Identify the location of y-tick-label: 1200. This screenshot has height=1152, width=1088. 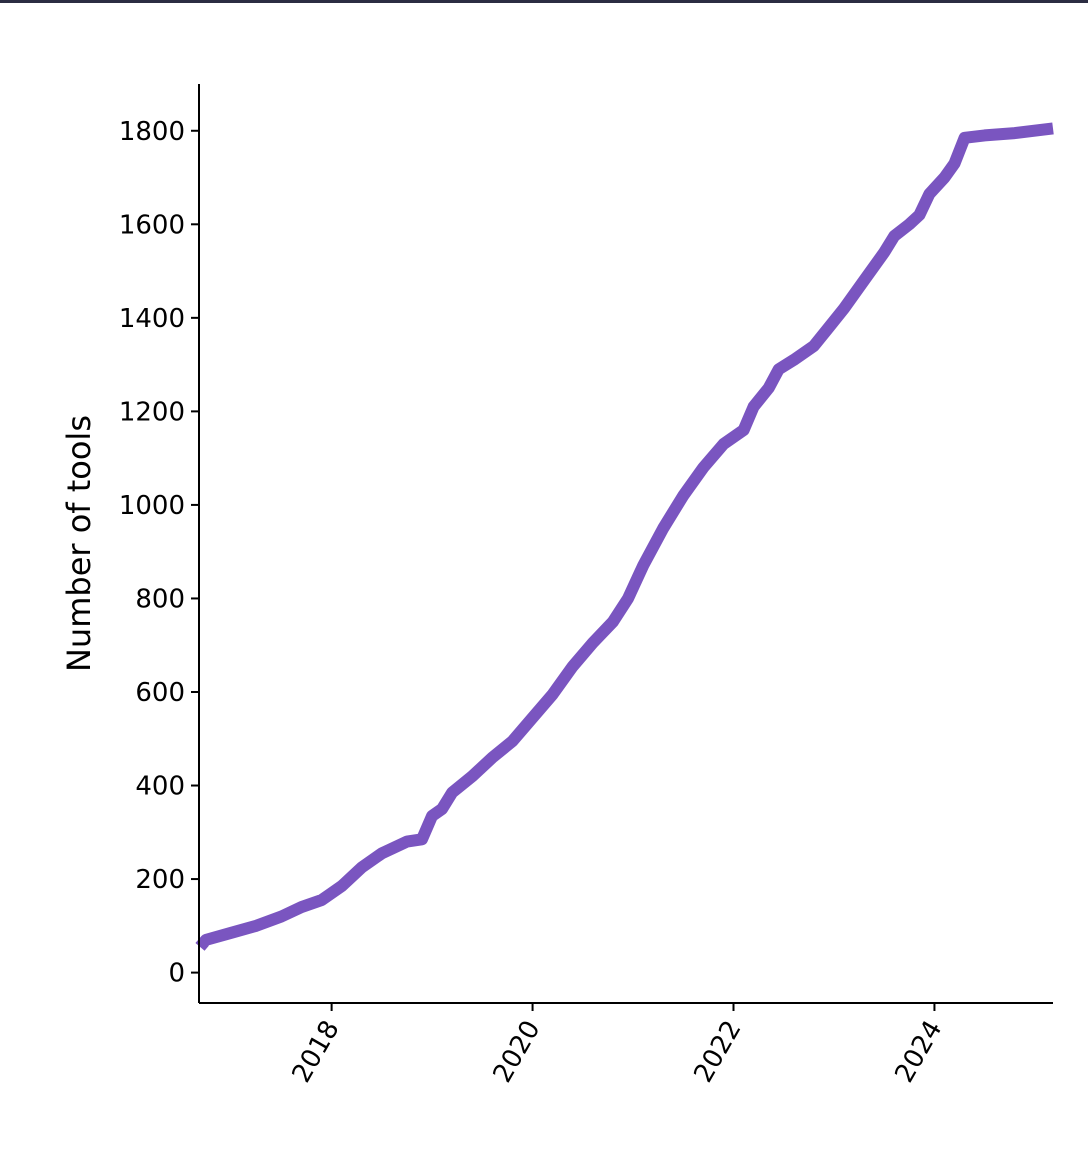
(152, 412).